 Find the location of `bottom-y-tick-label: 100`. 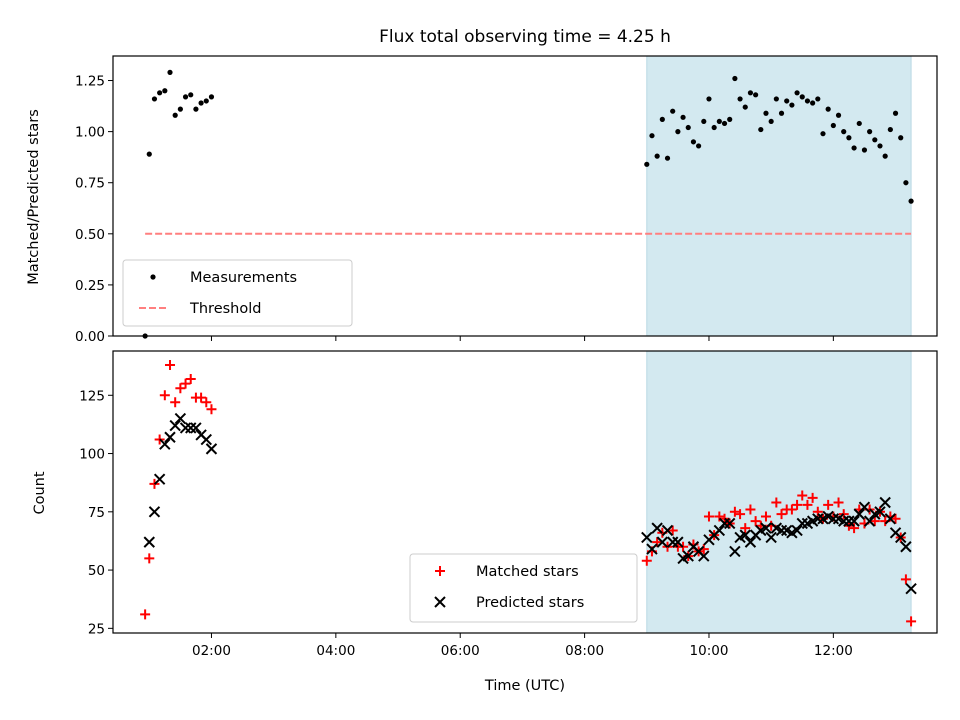

bottom-y-tick-label: 100 is located at coordinates (92, 455).